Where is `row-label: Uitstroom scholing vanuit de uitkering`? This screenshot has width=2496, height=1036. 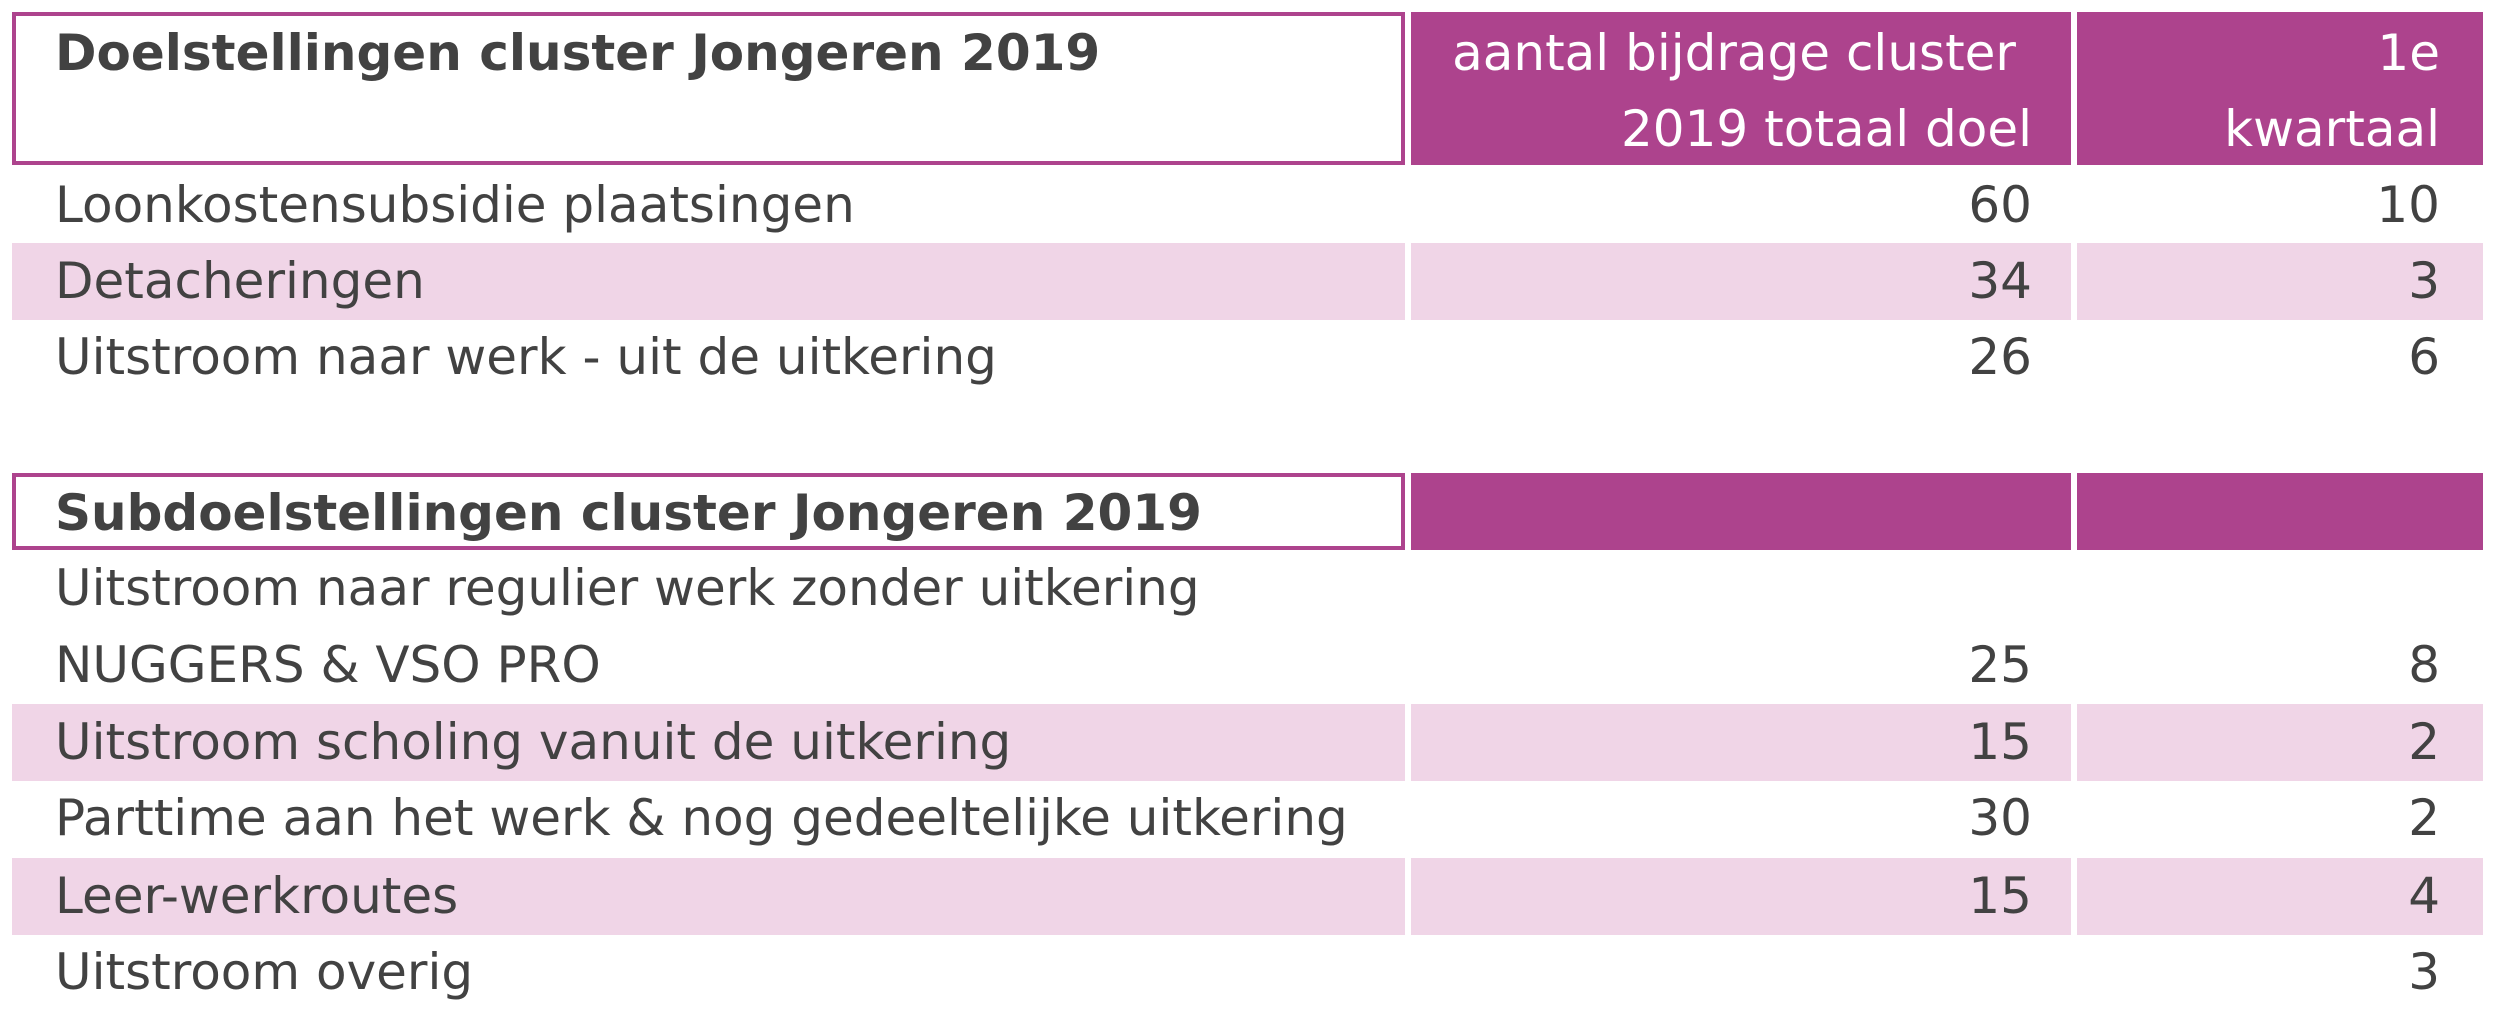 row-label: Uitstroom scholing vanuit de uitkering is located at coordinates (533, 742).